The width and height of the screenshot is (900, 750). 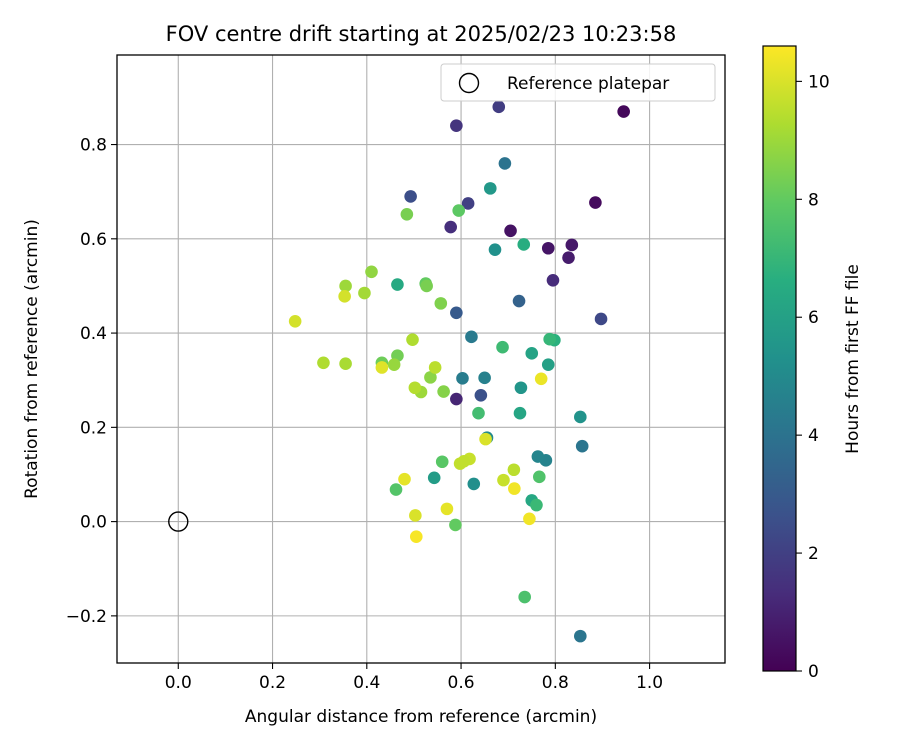 I want to click on x-tick-label: 0.2, so click(x=272, y=683).